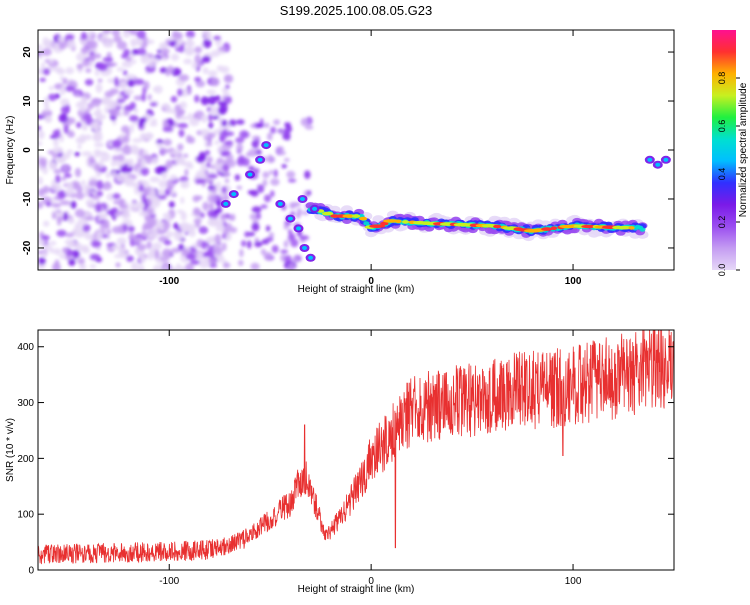 The height and width of the screenshot is (605, 750). Describe the element at coordinates (10, 450) in the screenshot. I see `snr-y-label: SNR (10 * v/v)` at that location.